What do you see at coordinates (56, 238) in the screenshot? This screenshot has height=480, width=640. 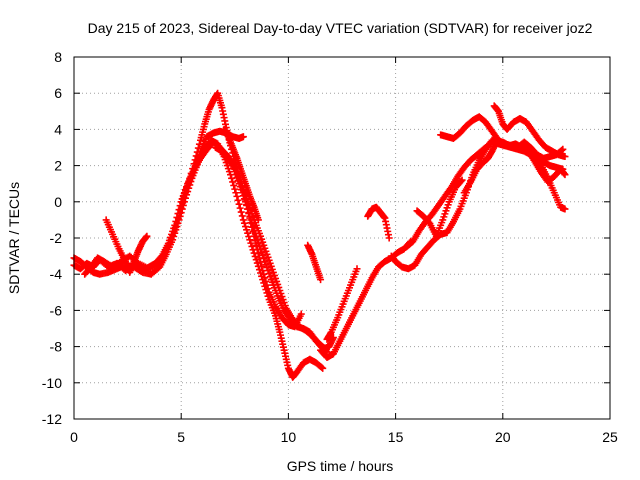 I see `y-tick-label: -2` at bounding box center [56, 238].